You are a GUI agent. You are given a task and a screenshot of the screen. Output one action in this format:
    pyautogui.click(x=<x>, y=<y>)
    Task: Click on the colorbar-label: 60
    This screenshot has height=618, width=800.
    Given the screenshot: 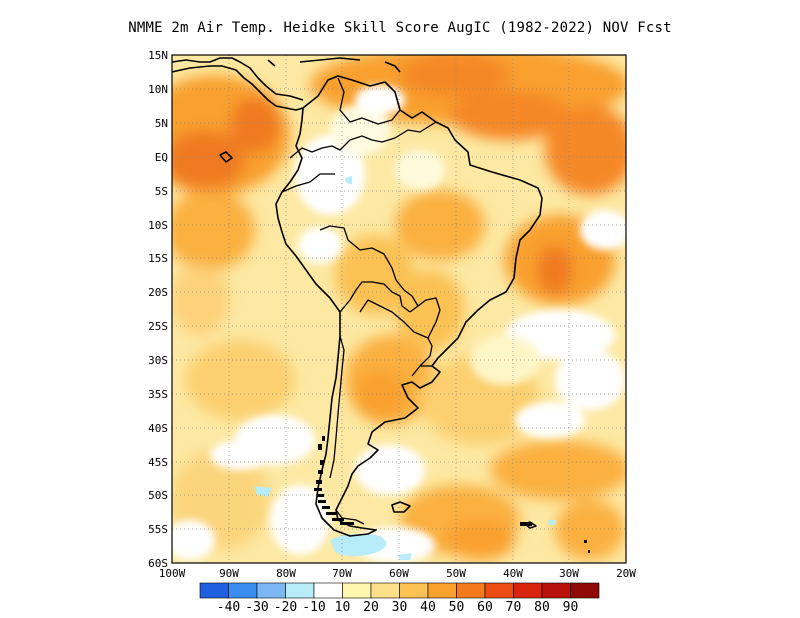 What is the action you would take?
    pyautogui.click(x=485, y=607)
    